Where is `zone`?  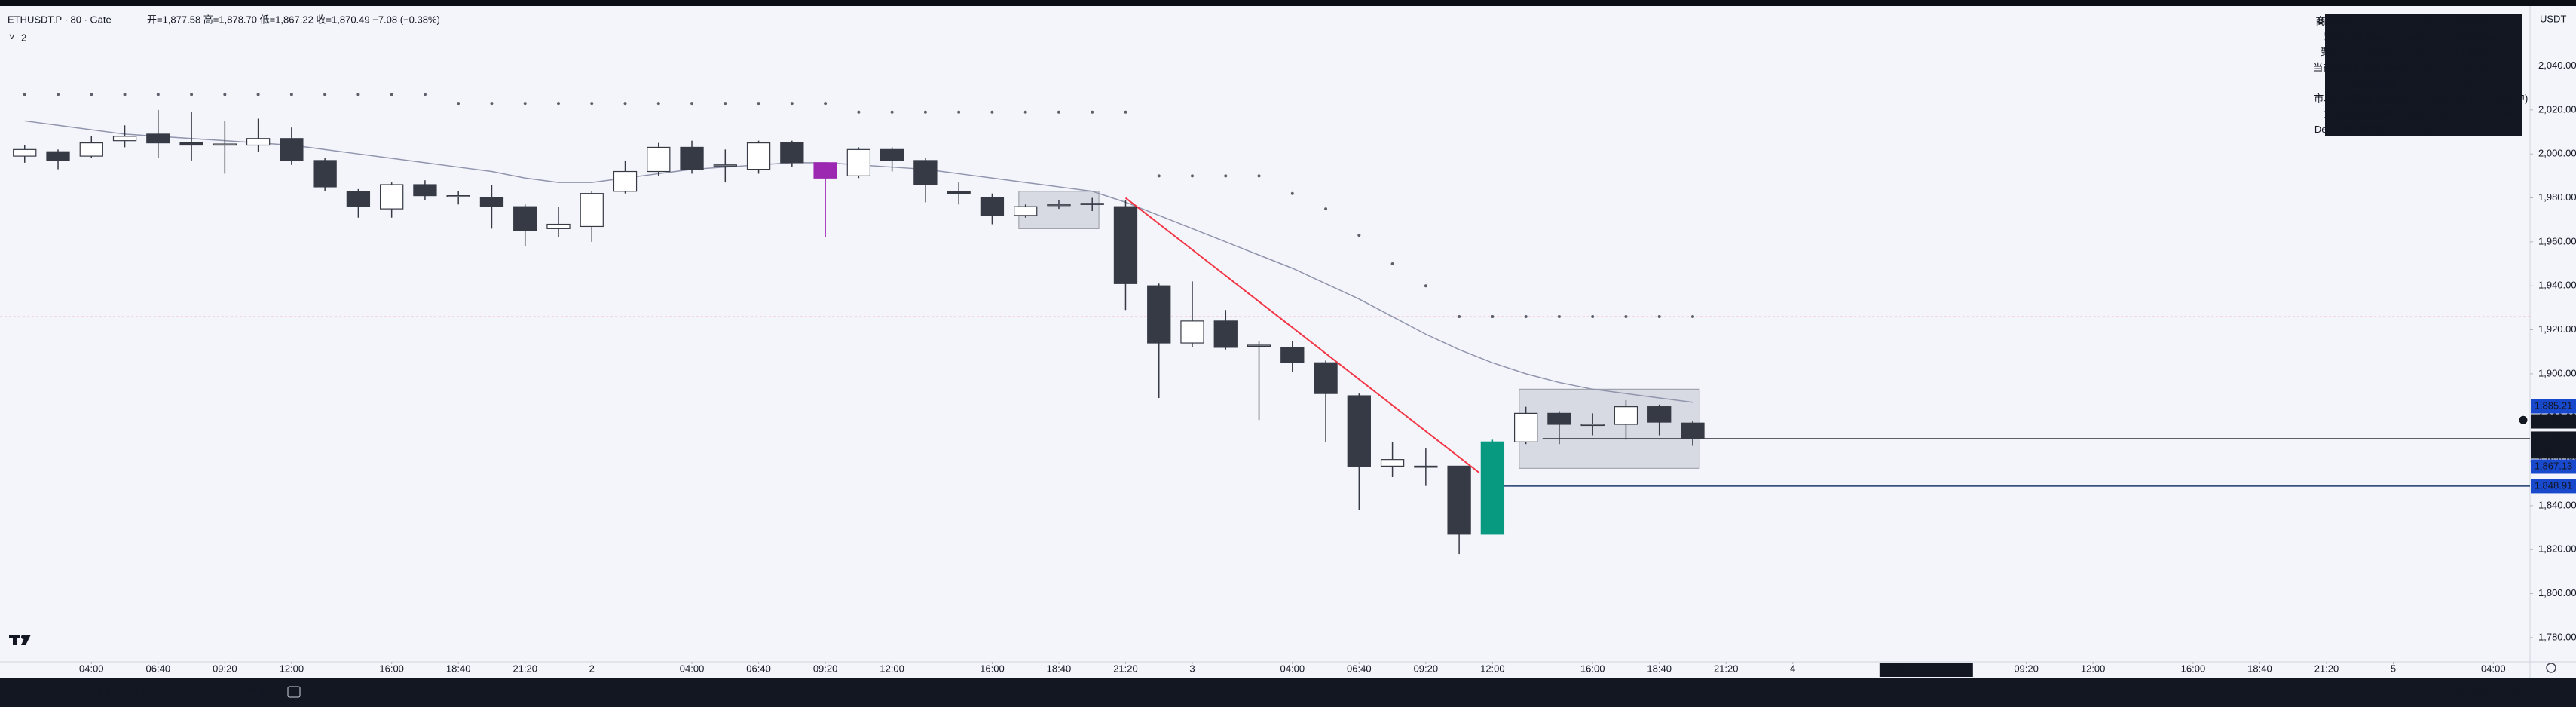 zone is located at coordinates (1610, 428).